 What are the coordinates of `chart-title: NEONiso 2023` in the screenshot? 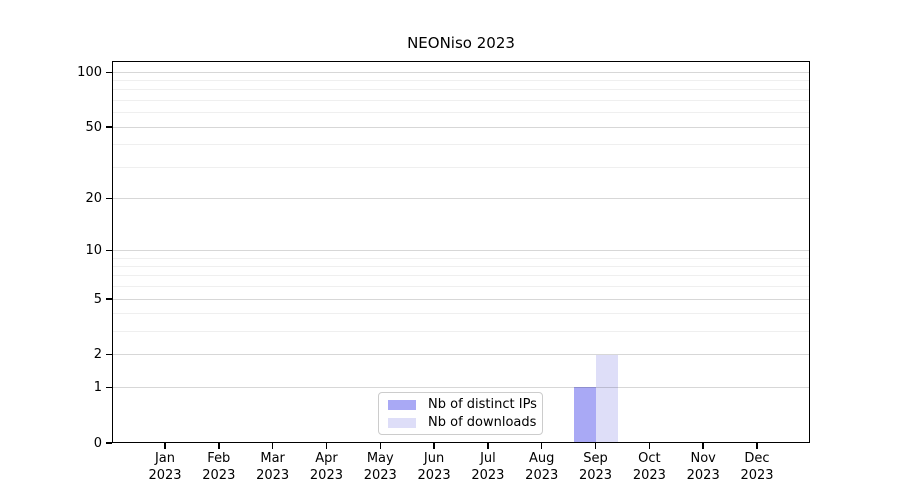 It's located at (461, 43).